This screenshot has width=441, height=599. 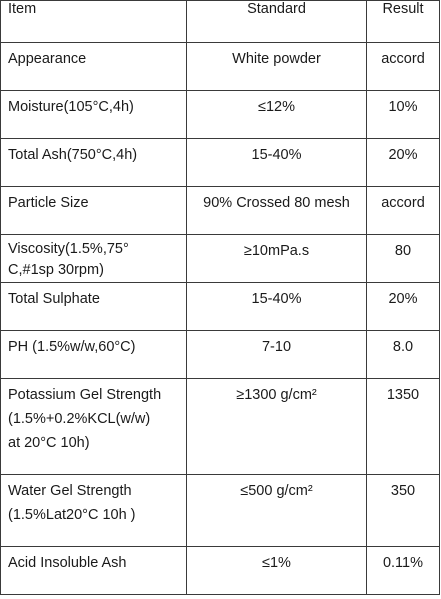 I want to click on row-item-line: Potassium Gel Strength, so click(x=85, y=395).